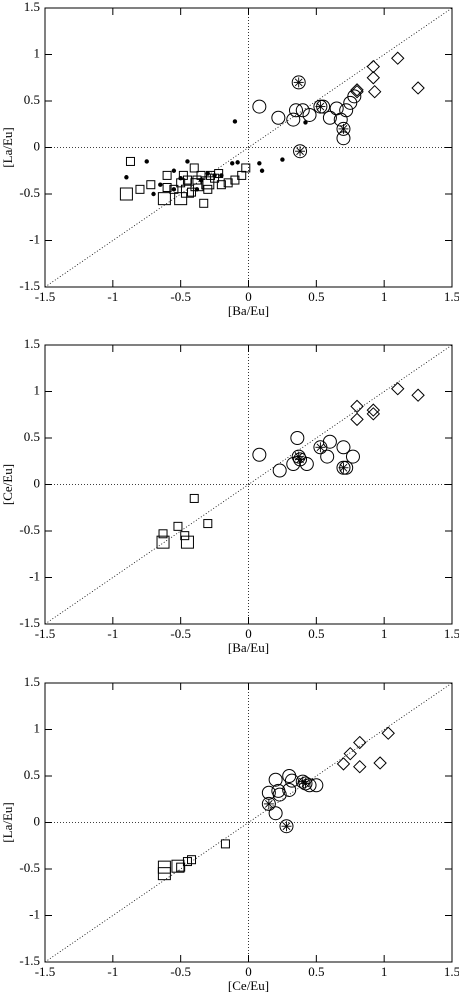 This screenshot has height=998, width=459. I want to click on y-axis-label: [La/Eu], so click(7, 147).